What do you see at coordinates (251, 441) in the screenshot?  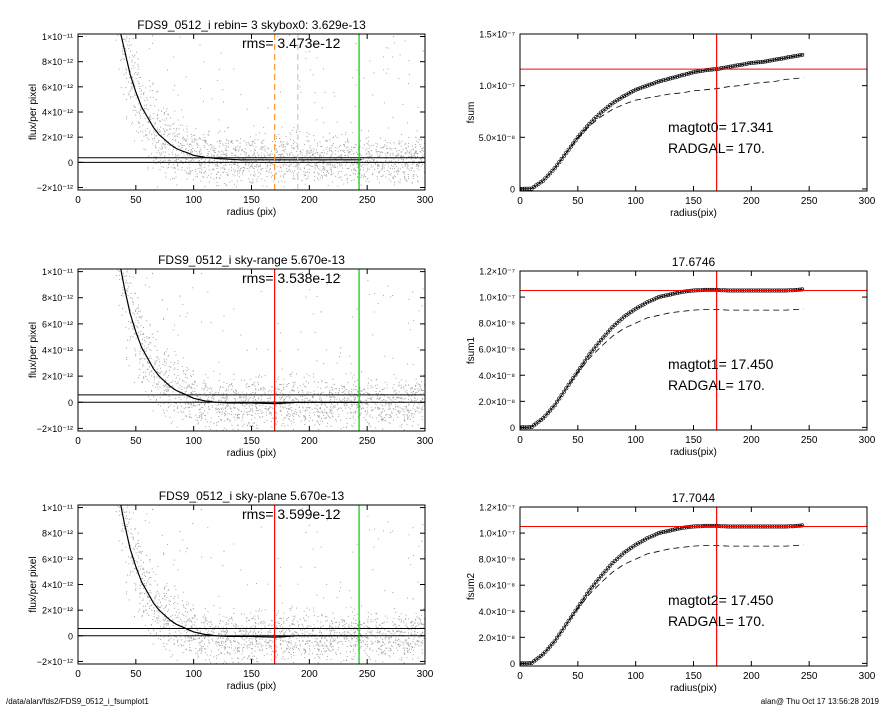 I see `x-tick-label: 150` at bounding box center [251, 441].